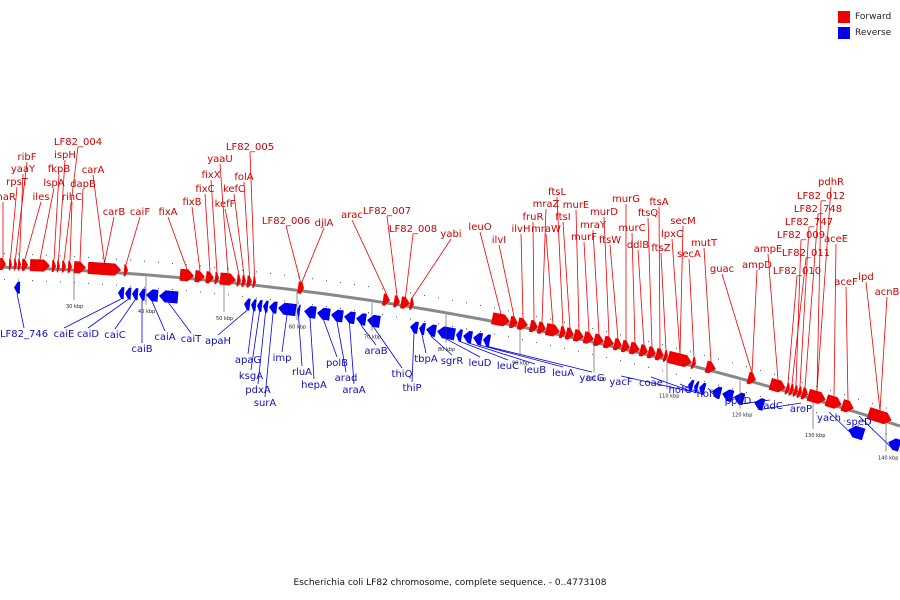 This screenshot has width=900, height=600. Describe the element at coordinates (562, 332) in the screenshot. I see `gene-ftsl` at that location.